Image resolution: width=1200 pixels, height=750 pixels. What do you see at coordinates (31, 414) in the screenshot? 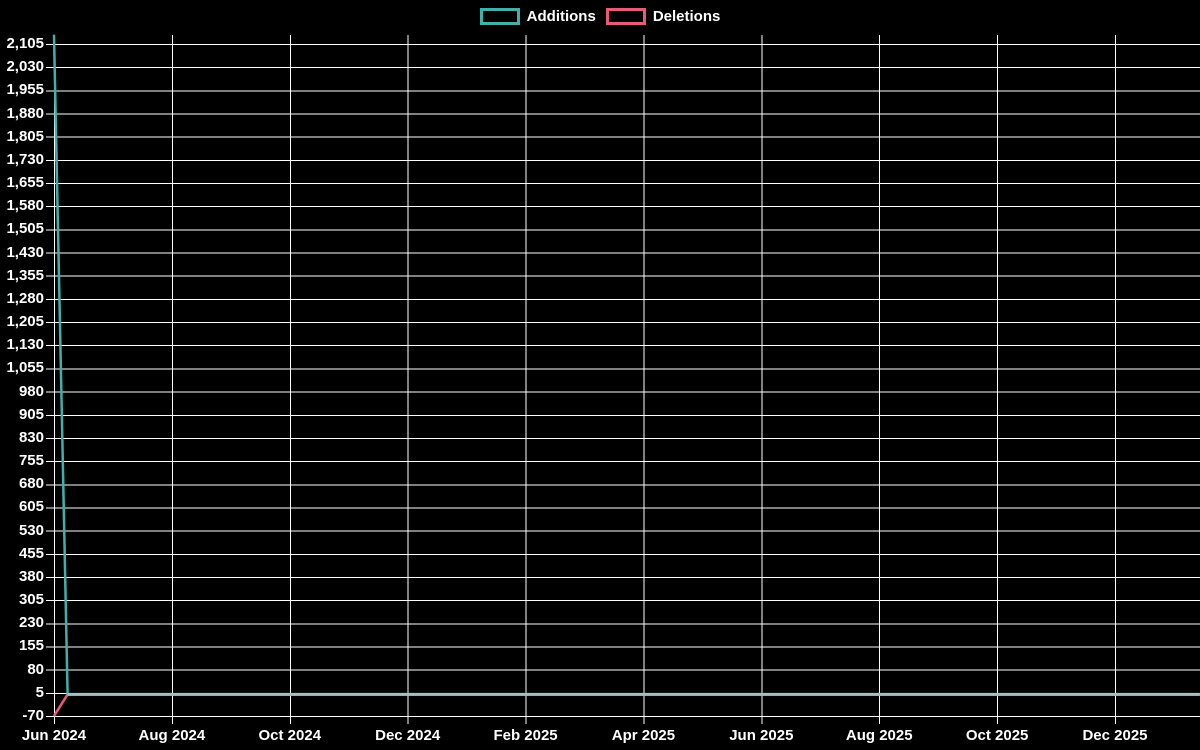
I see `y-tick-label: 905` at bounding box center [31, 414].